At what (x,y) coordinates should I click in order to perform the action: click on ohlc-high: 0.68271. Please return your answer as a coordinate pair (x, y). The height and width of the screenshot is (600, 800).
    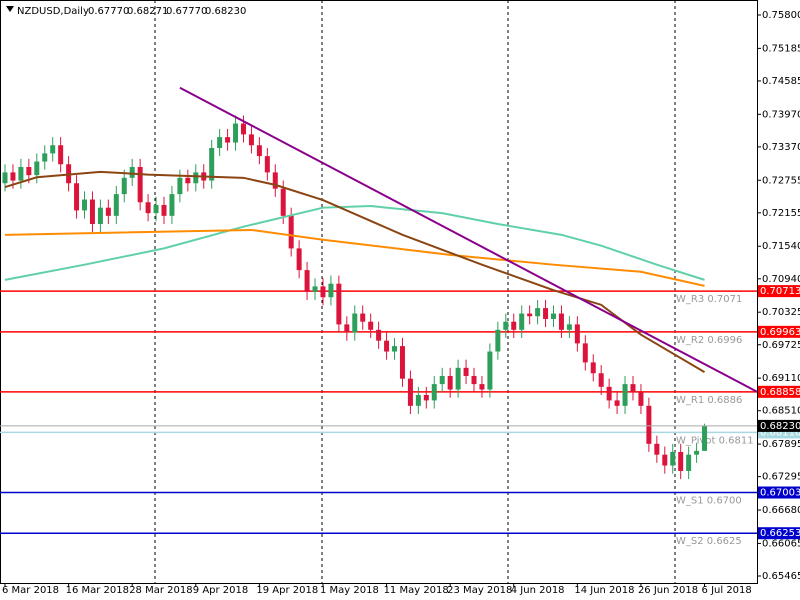
    Looking at the image, I should click on (147, 11).